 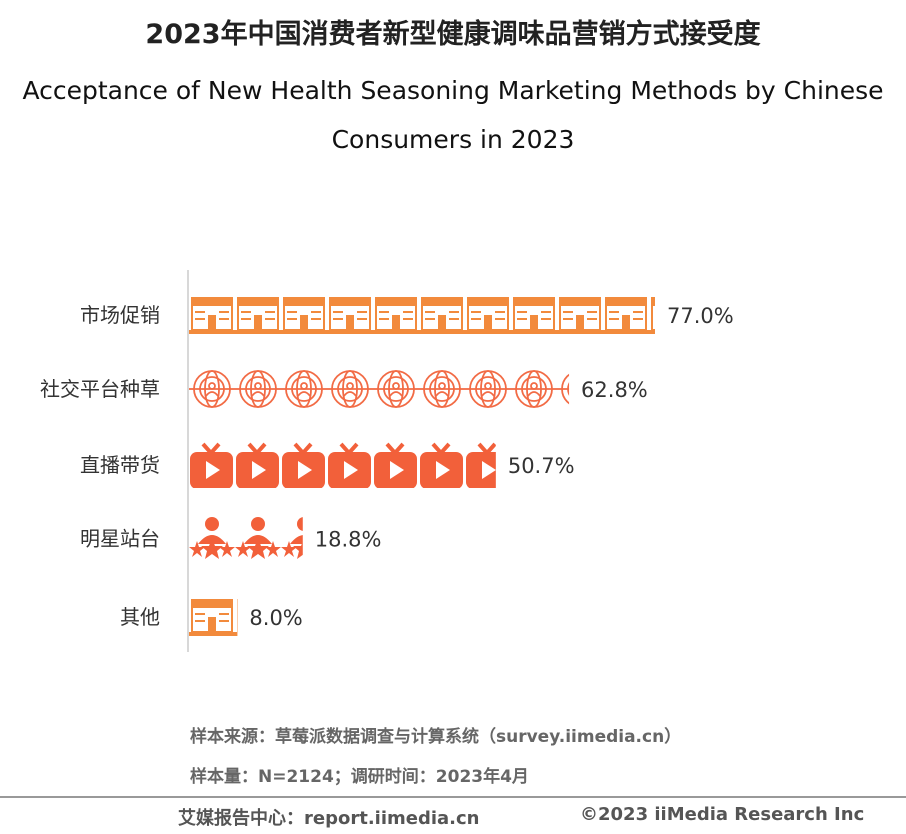 What do you see at coordinates (348, 540) in the screenshot?
I see `value-label: 18.8%` at bounding box center [348, 540].